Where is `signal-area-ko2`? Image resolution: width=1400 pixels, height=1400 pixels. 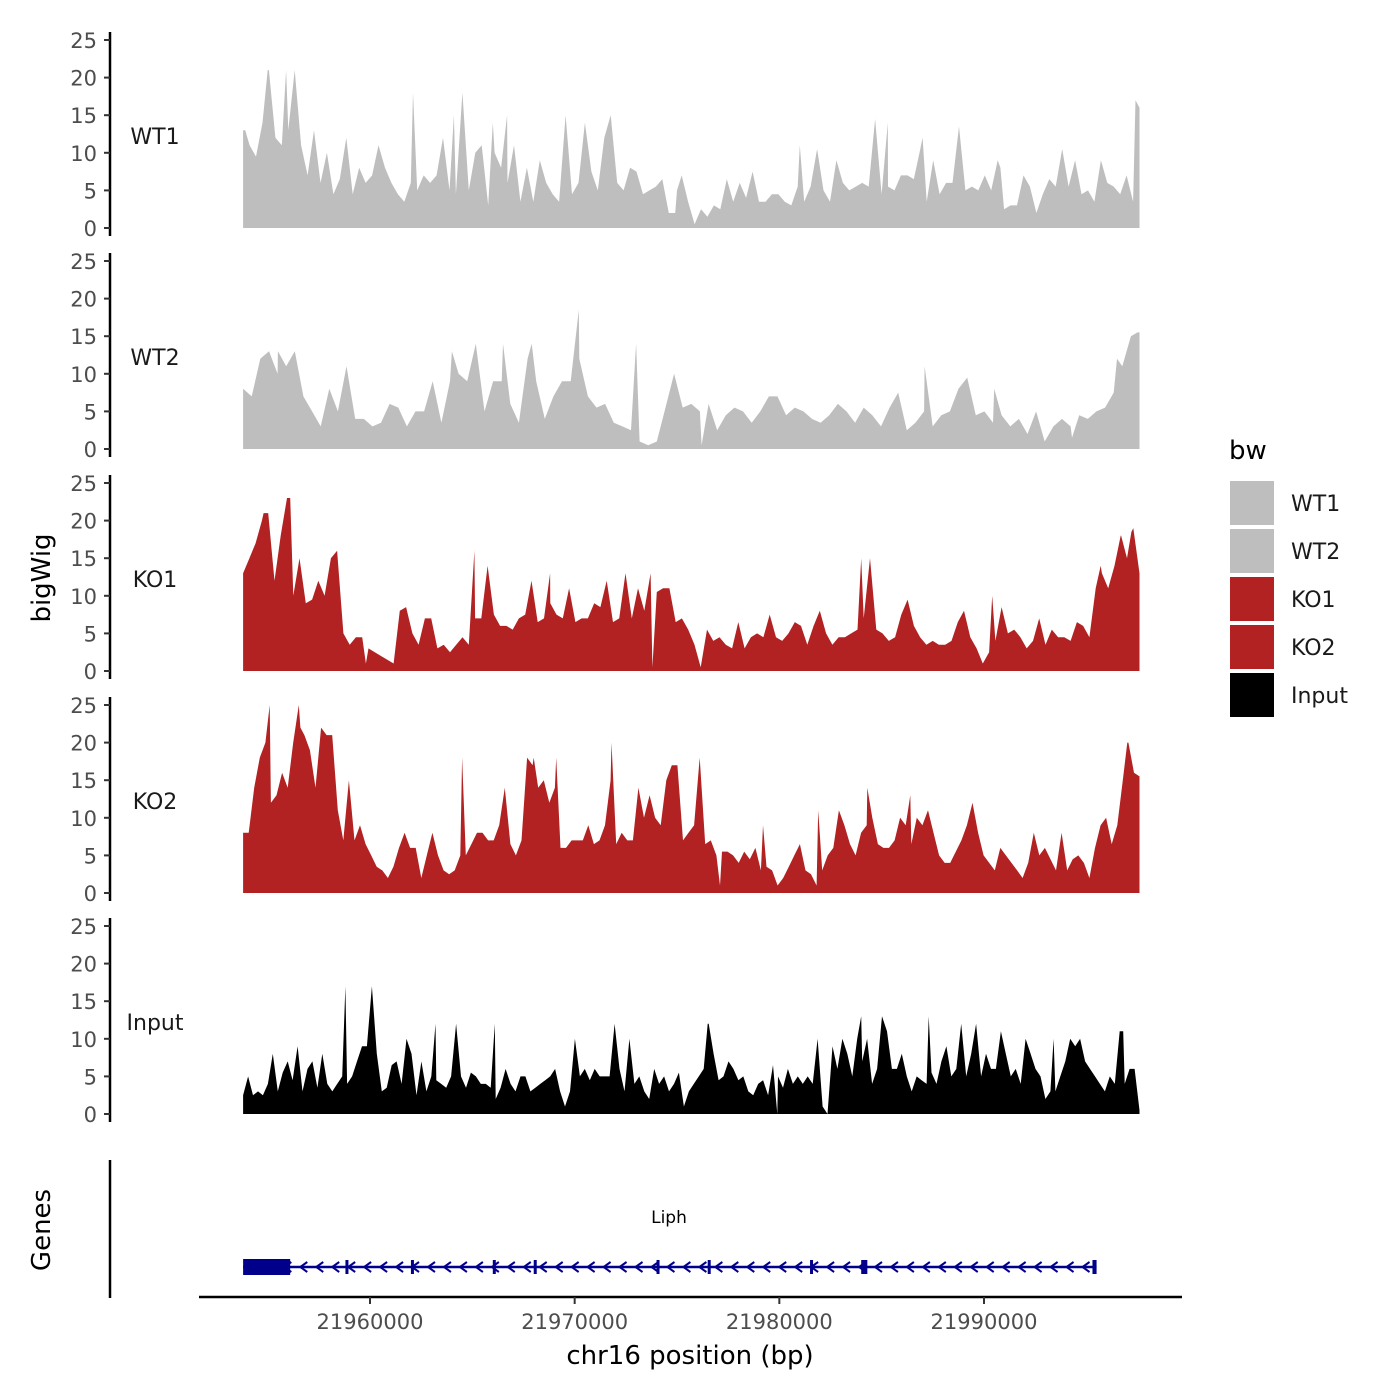
signal-area-ko2 is located at coordinates (691, 799).